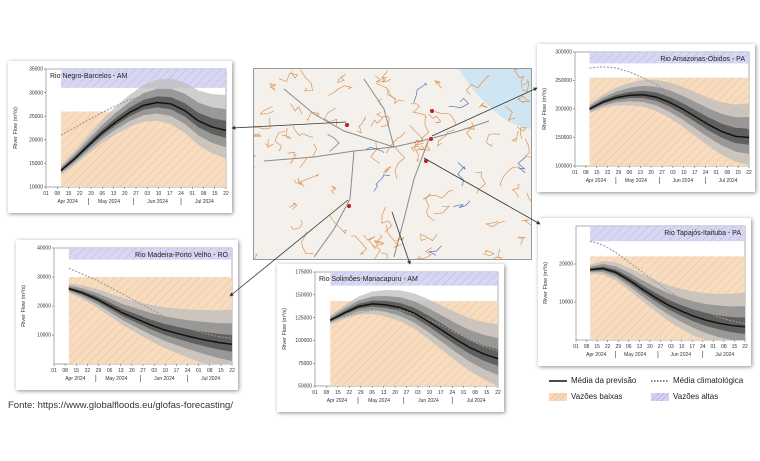 This screenshot has height=461, width=760. I want to click on y-tick-label: 20000, so click(36, 141).